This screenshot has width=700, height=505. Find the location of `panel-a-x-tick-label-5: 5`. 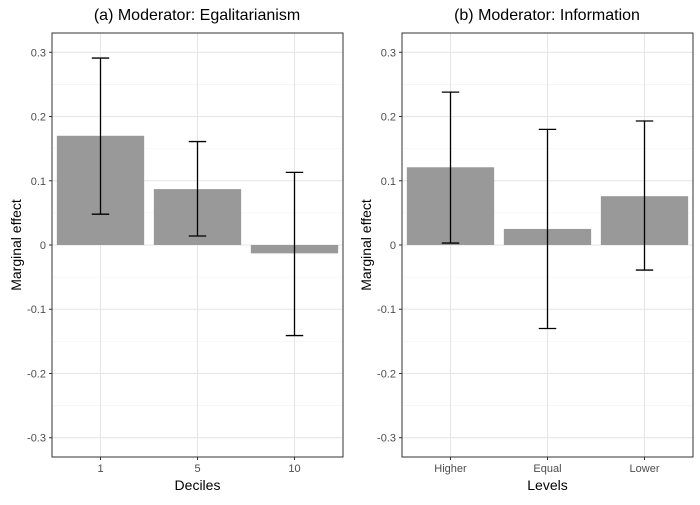

panel-a-x-tick-label-5: 5 is located at coordinates (197, 469).